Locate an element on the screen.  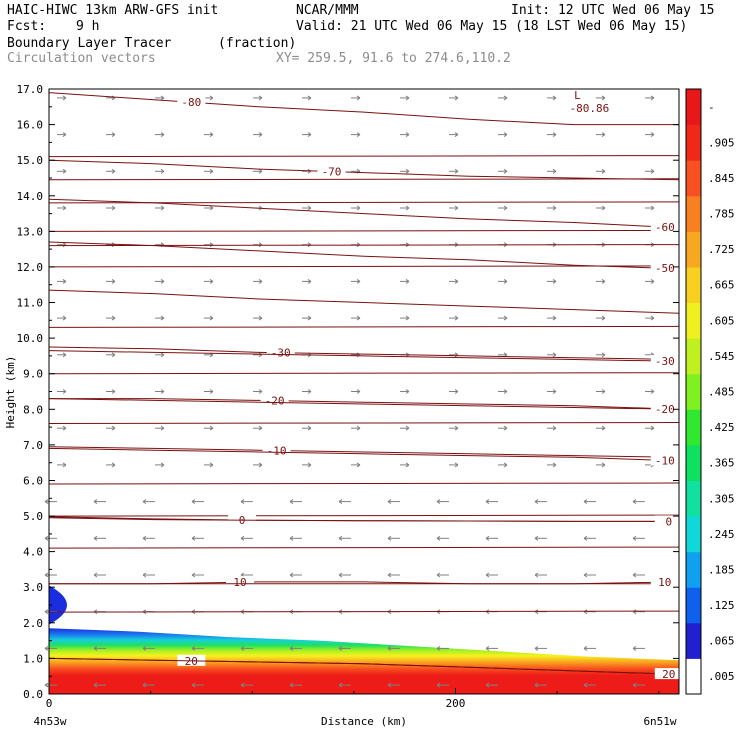
y-axis-title: Height (km) is located at coordinates (10, 392).